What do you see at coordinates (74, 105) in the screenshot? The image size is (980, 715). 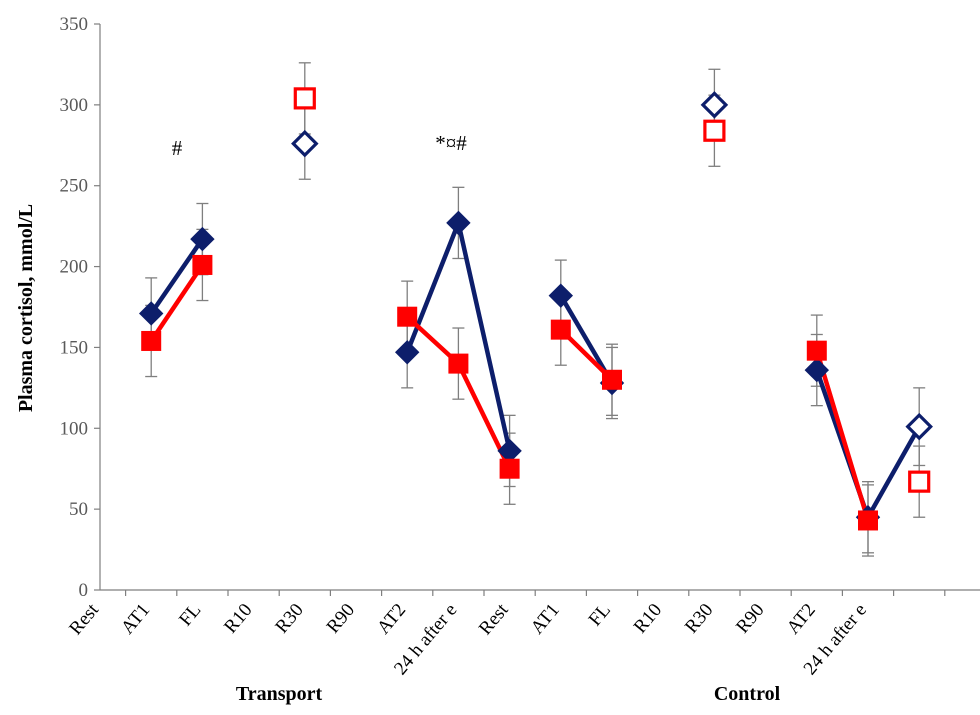 I see `y-tick-label: 300` at bounding box center [74, 105].